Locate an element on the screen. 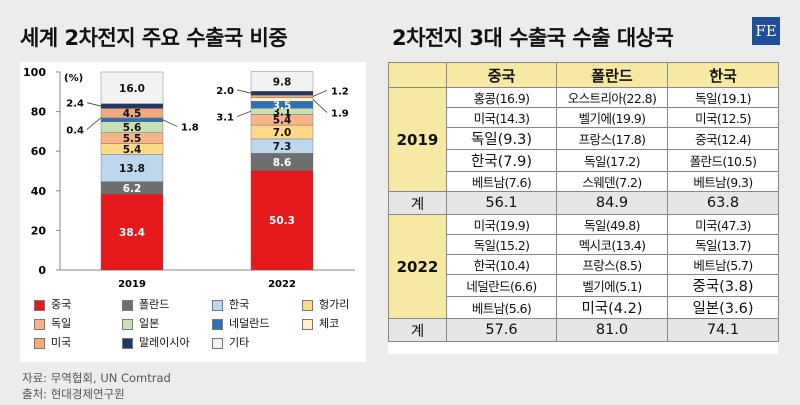 The width and height of the screenshot is (800, 405). total-cell: 84.9 is located at coordinates (612, 203).